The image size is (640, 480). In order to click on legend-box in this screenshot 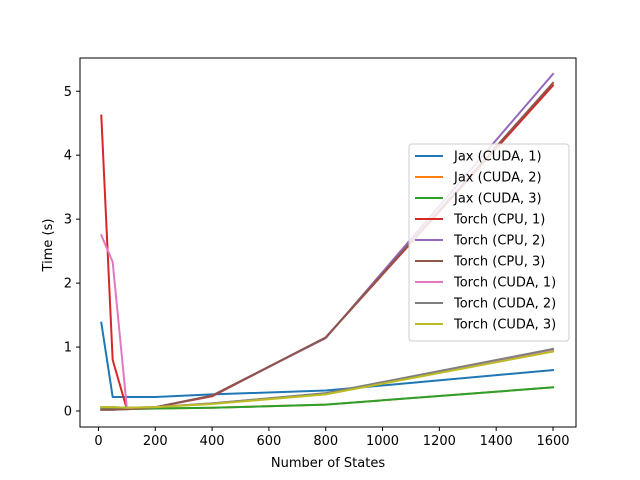, I will do `click(489, 242)`.